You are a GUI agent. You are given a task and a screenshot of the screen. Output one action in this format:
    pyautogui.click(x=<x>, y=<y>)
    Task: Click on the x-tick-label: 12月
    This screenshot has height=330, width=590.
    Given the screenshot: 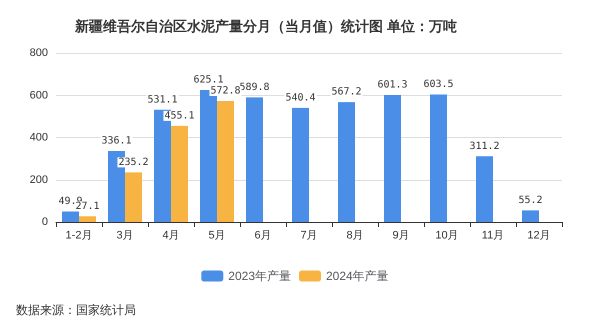 What is the action you would take?
    pyautogui.click(x=539, y=236)
    